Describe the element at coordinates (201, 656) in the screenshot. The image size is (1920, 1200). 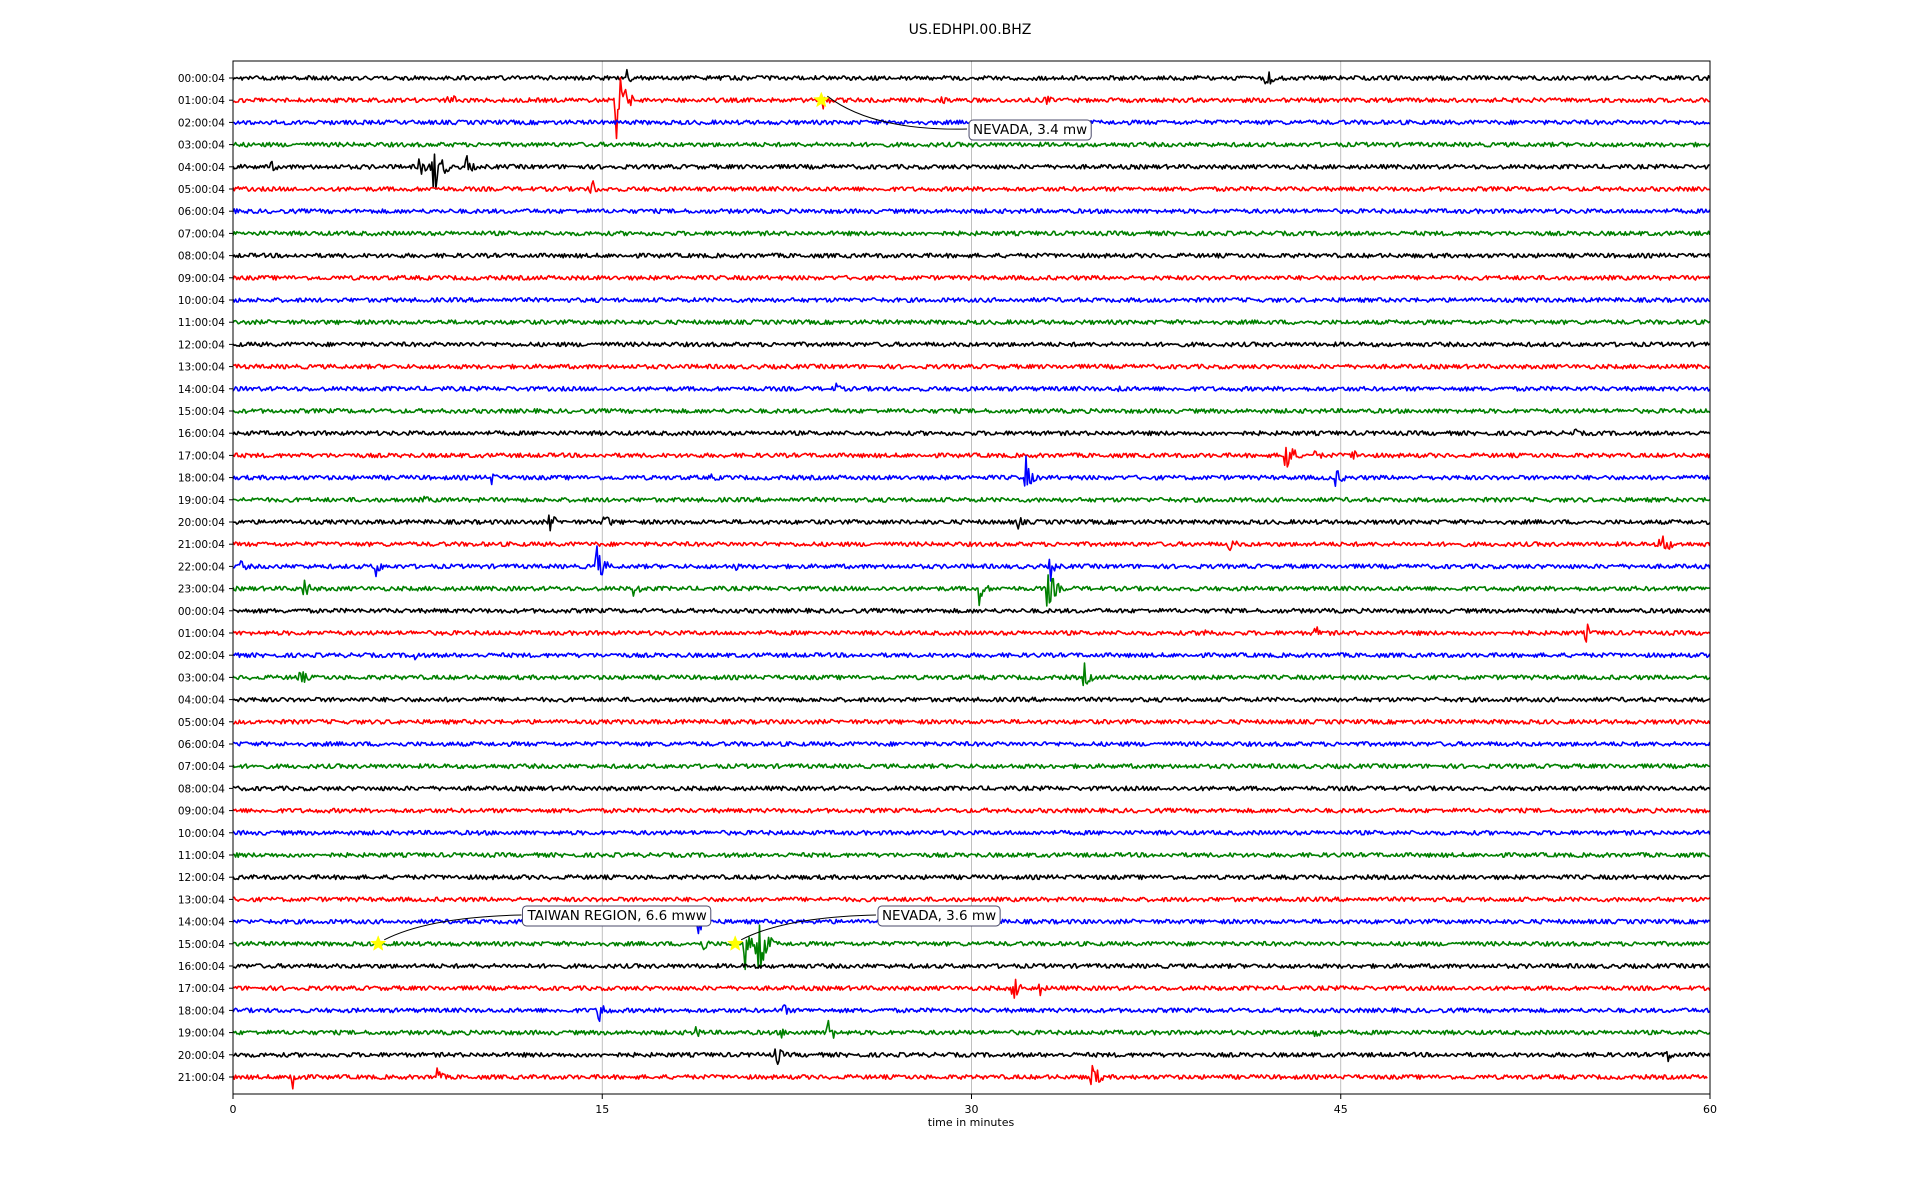
I see `row-label-26: 02:00:04` at that location.